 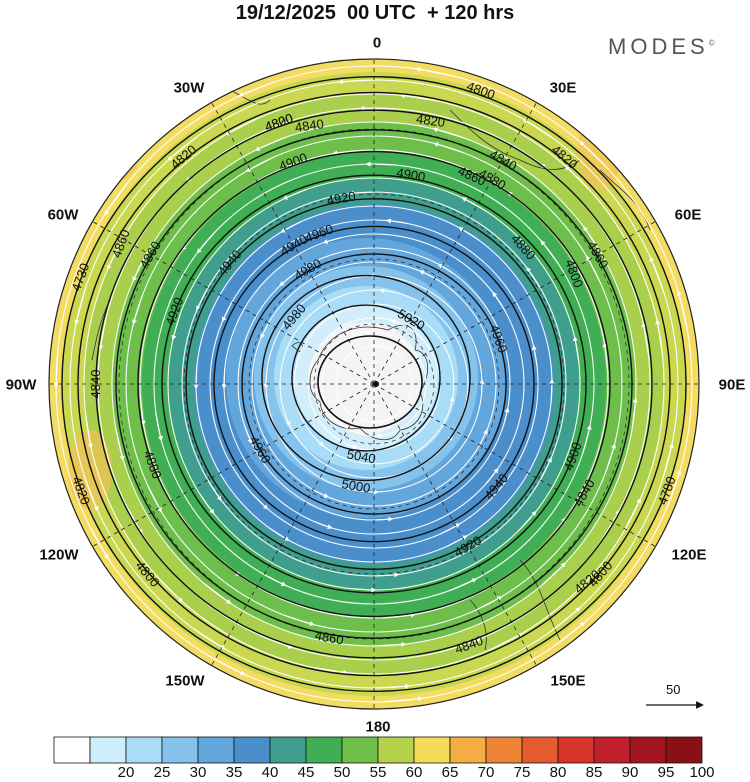 What do you see at coordinates (378, 750) in the screenshot?
I see `colorbar` at bounding box center [378, 750].